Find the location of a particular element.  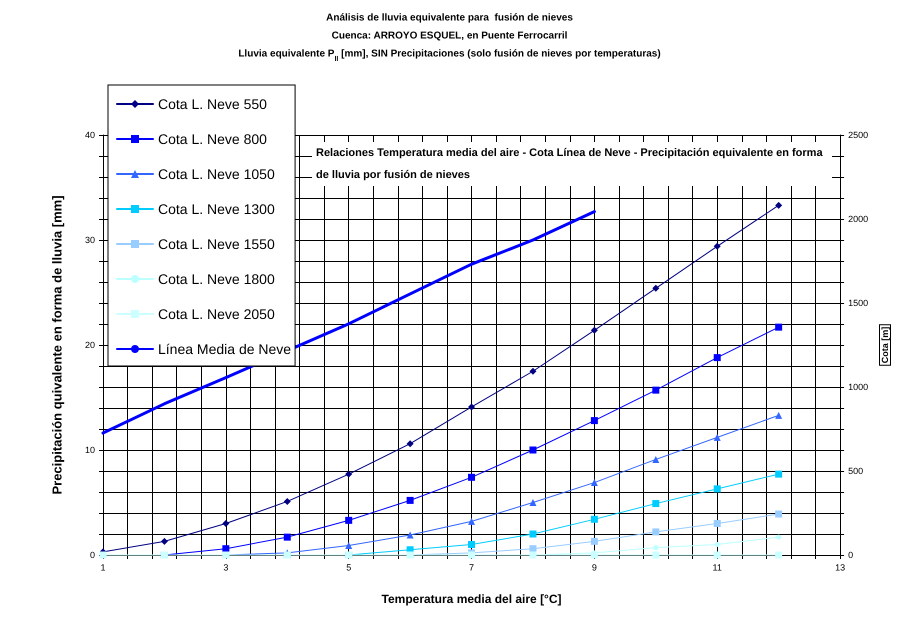

x-tick-label: 1 is located at coordinates (103, 567).